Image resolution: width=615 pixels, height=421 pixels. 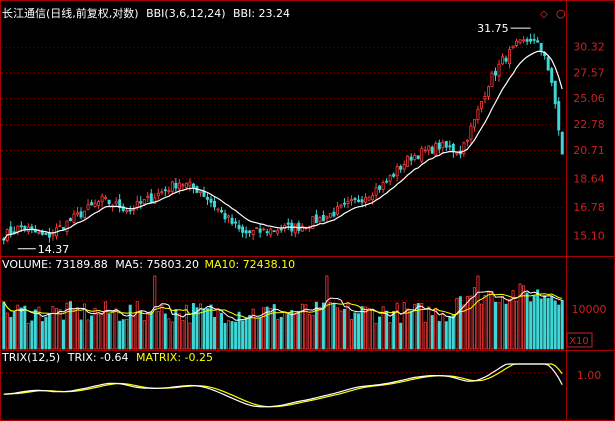 What do you see at coordinates (544, 14) in the screenshot?
I see `diamond-icon: ◇` at bounding box center [544, 14].